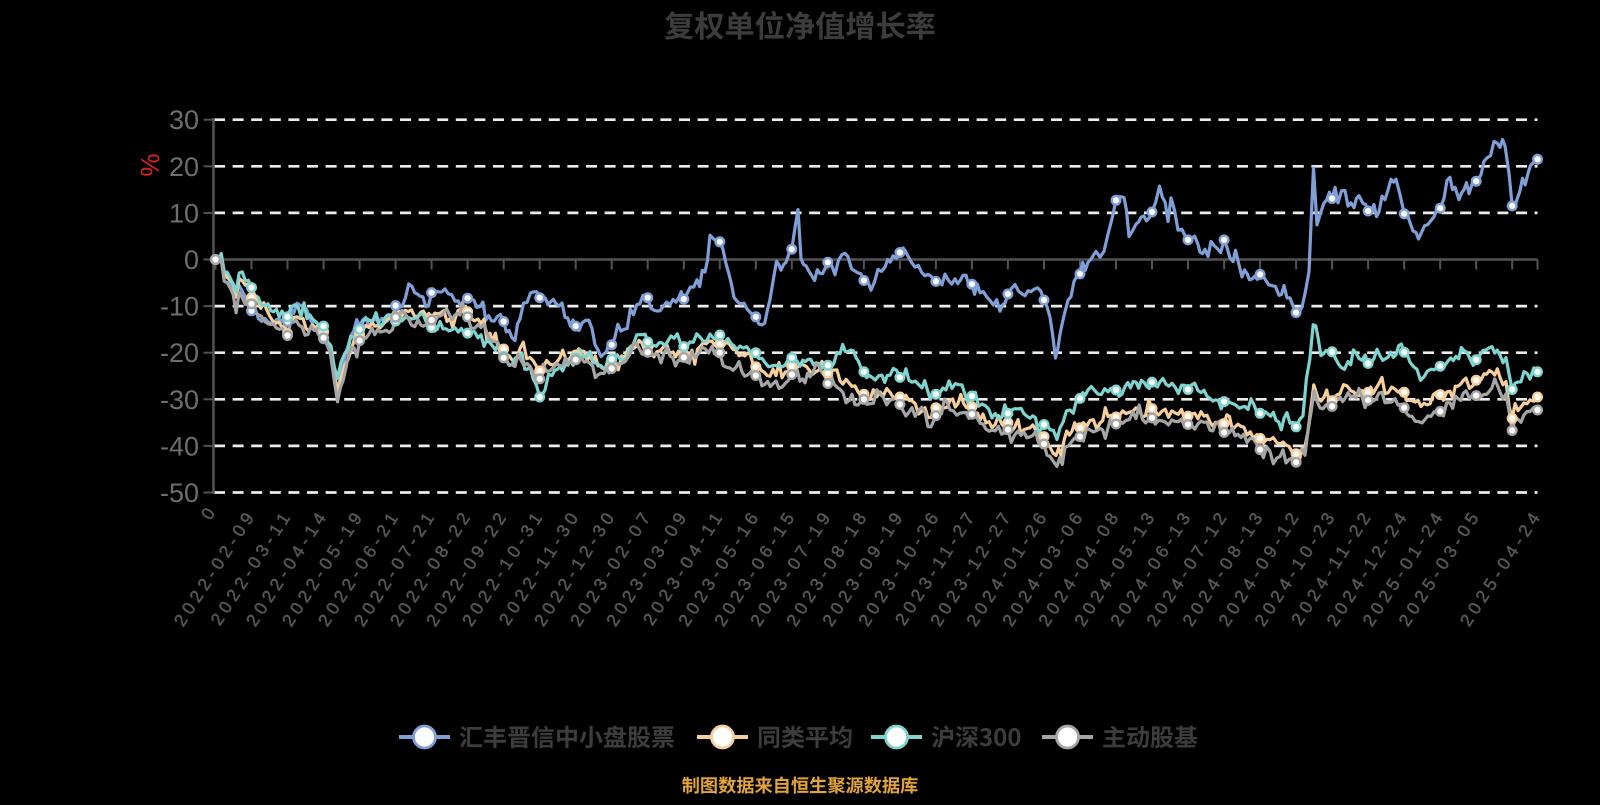 Image resolution: width=1600 pixels, height=805 pixels. Describe the element at coordinates (184, 213) in the screenshot. I see `svg-text: 10` at that location.